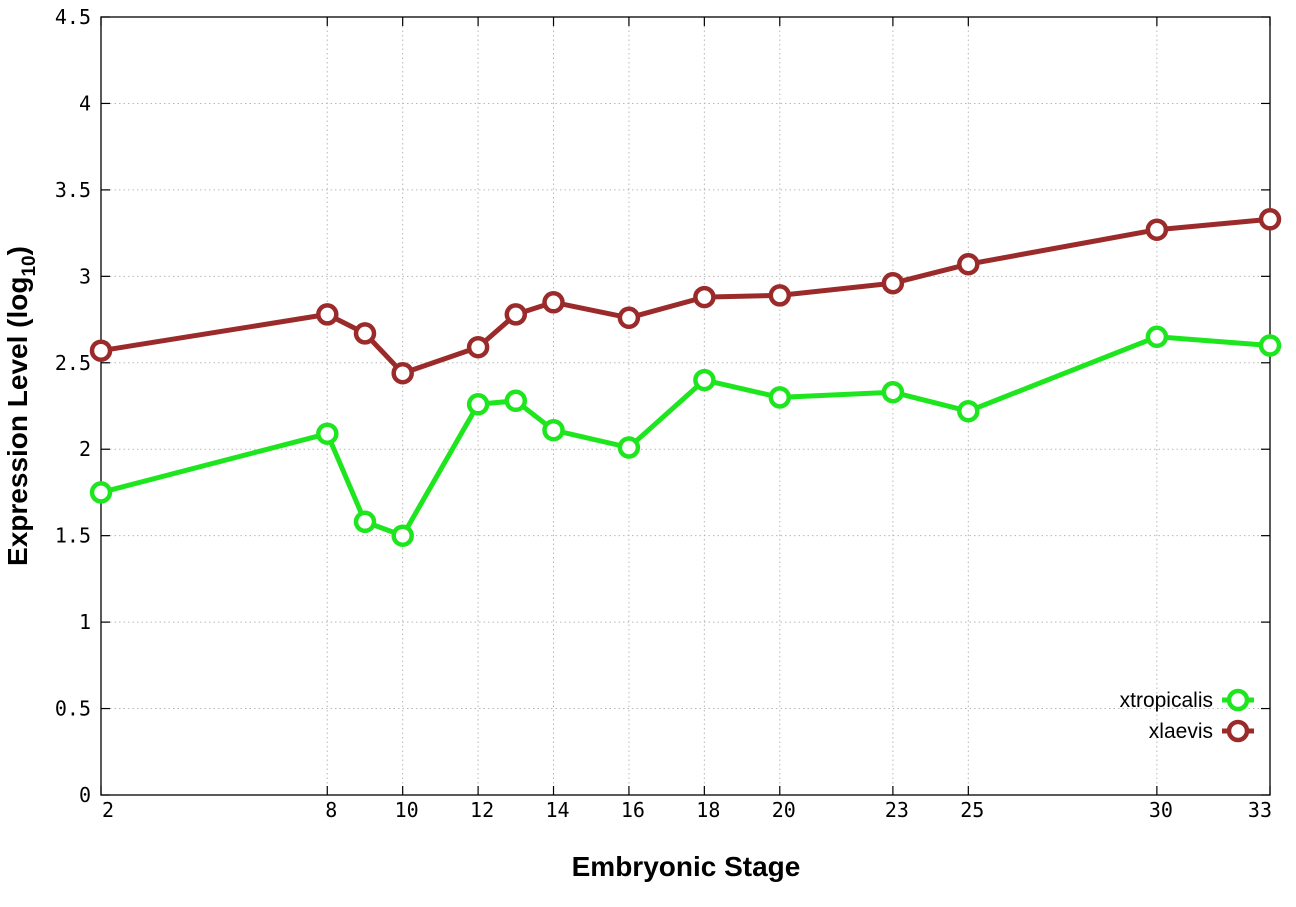 This screenshot has height=907, width=1296. What do you see at coordinates (1260, 810) in the screenshot?
I see `x-tick-label: 33` at bounding box center [1260, 810].